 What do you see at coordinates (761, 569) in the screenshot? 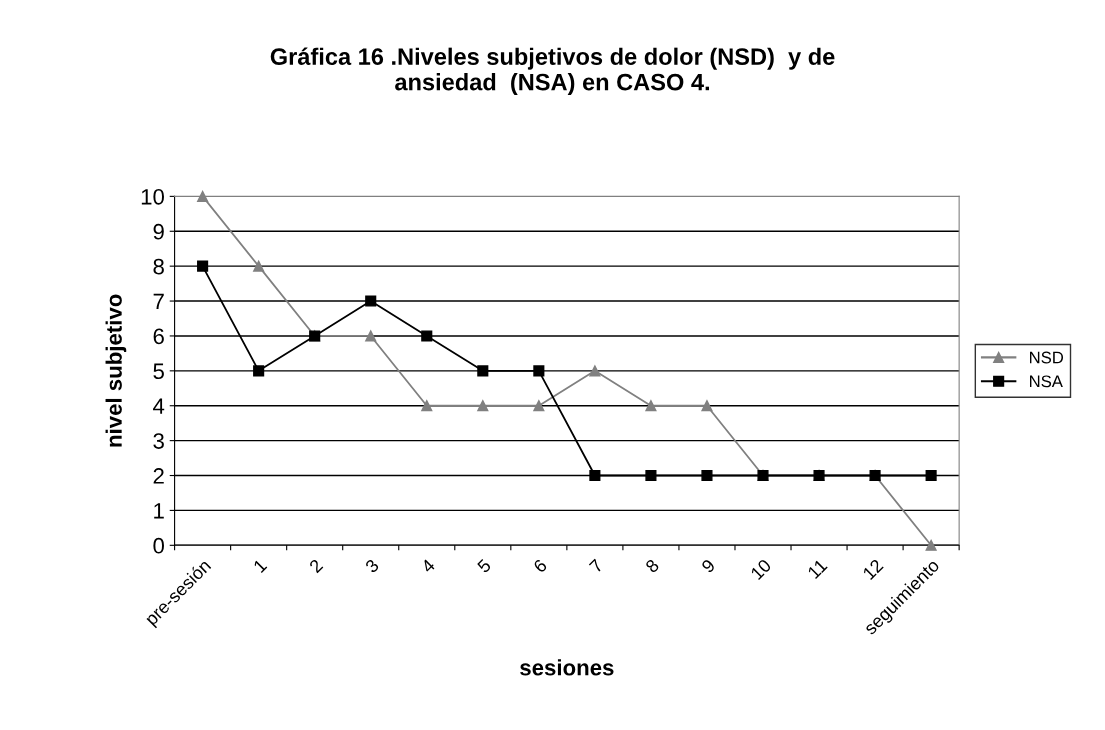
I see `x-tick-label: 10` at bounding box center [761, 569].